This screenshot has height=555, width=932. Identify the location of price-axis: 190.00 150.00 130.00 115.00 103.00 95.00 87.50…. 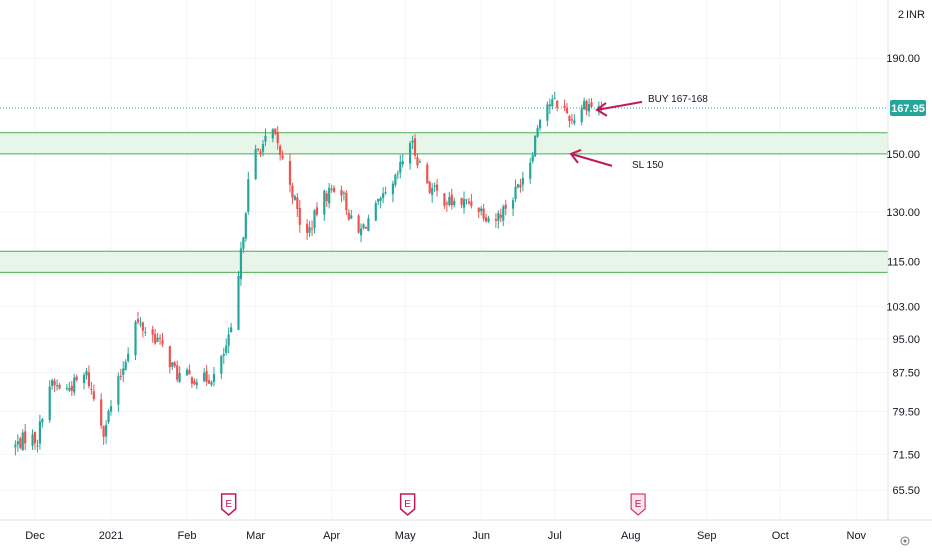
(903, 275).